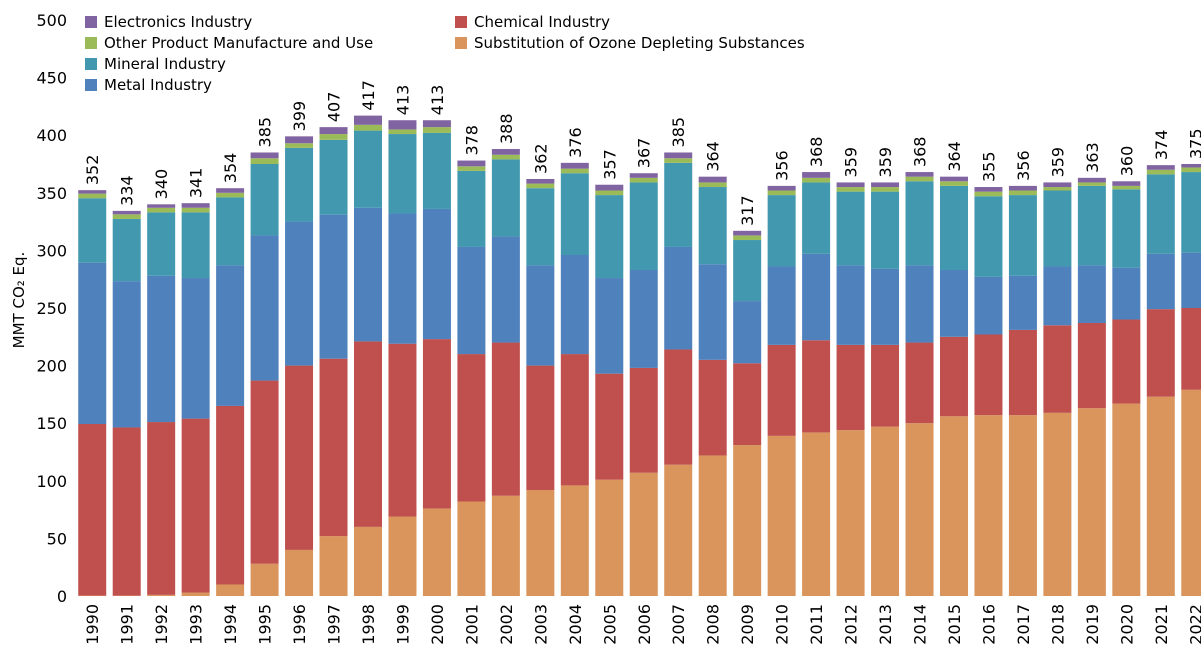 This screenshot has width=1201, height=652. Describe the element at coordinates (506, 128) in the screenshot. I see `total-label: 388` at that location.